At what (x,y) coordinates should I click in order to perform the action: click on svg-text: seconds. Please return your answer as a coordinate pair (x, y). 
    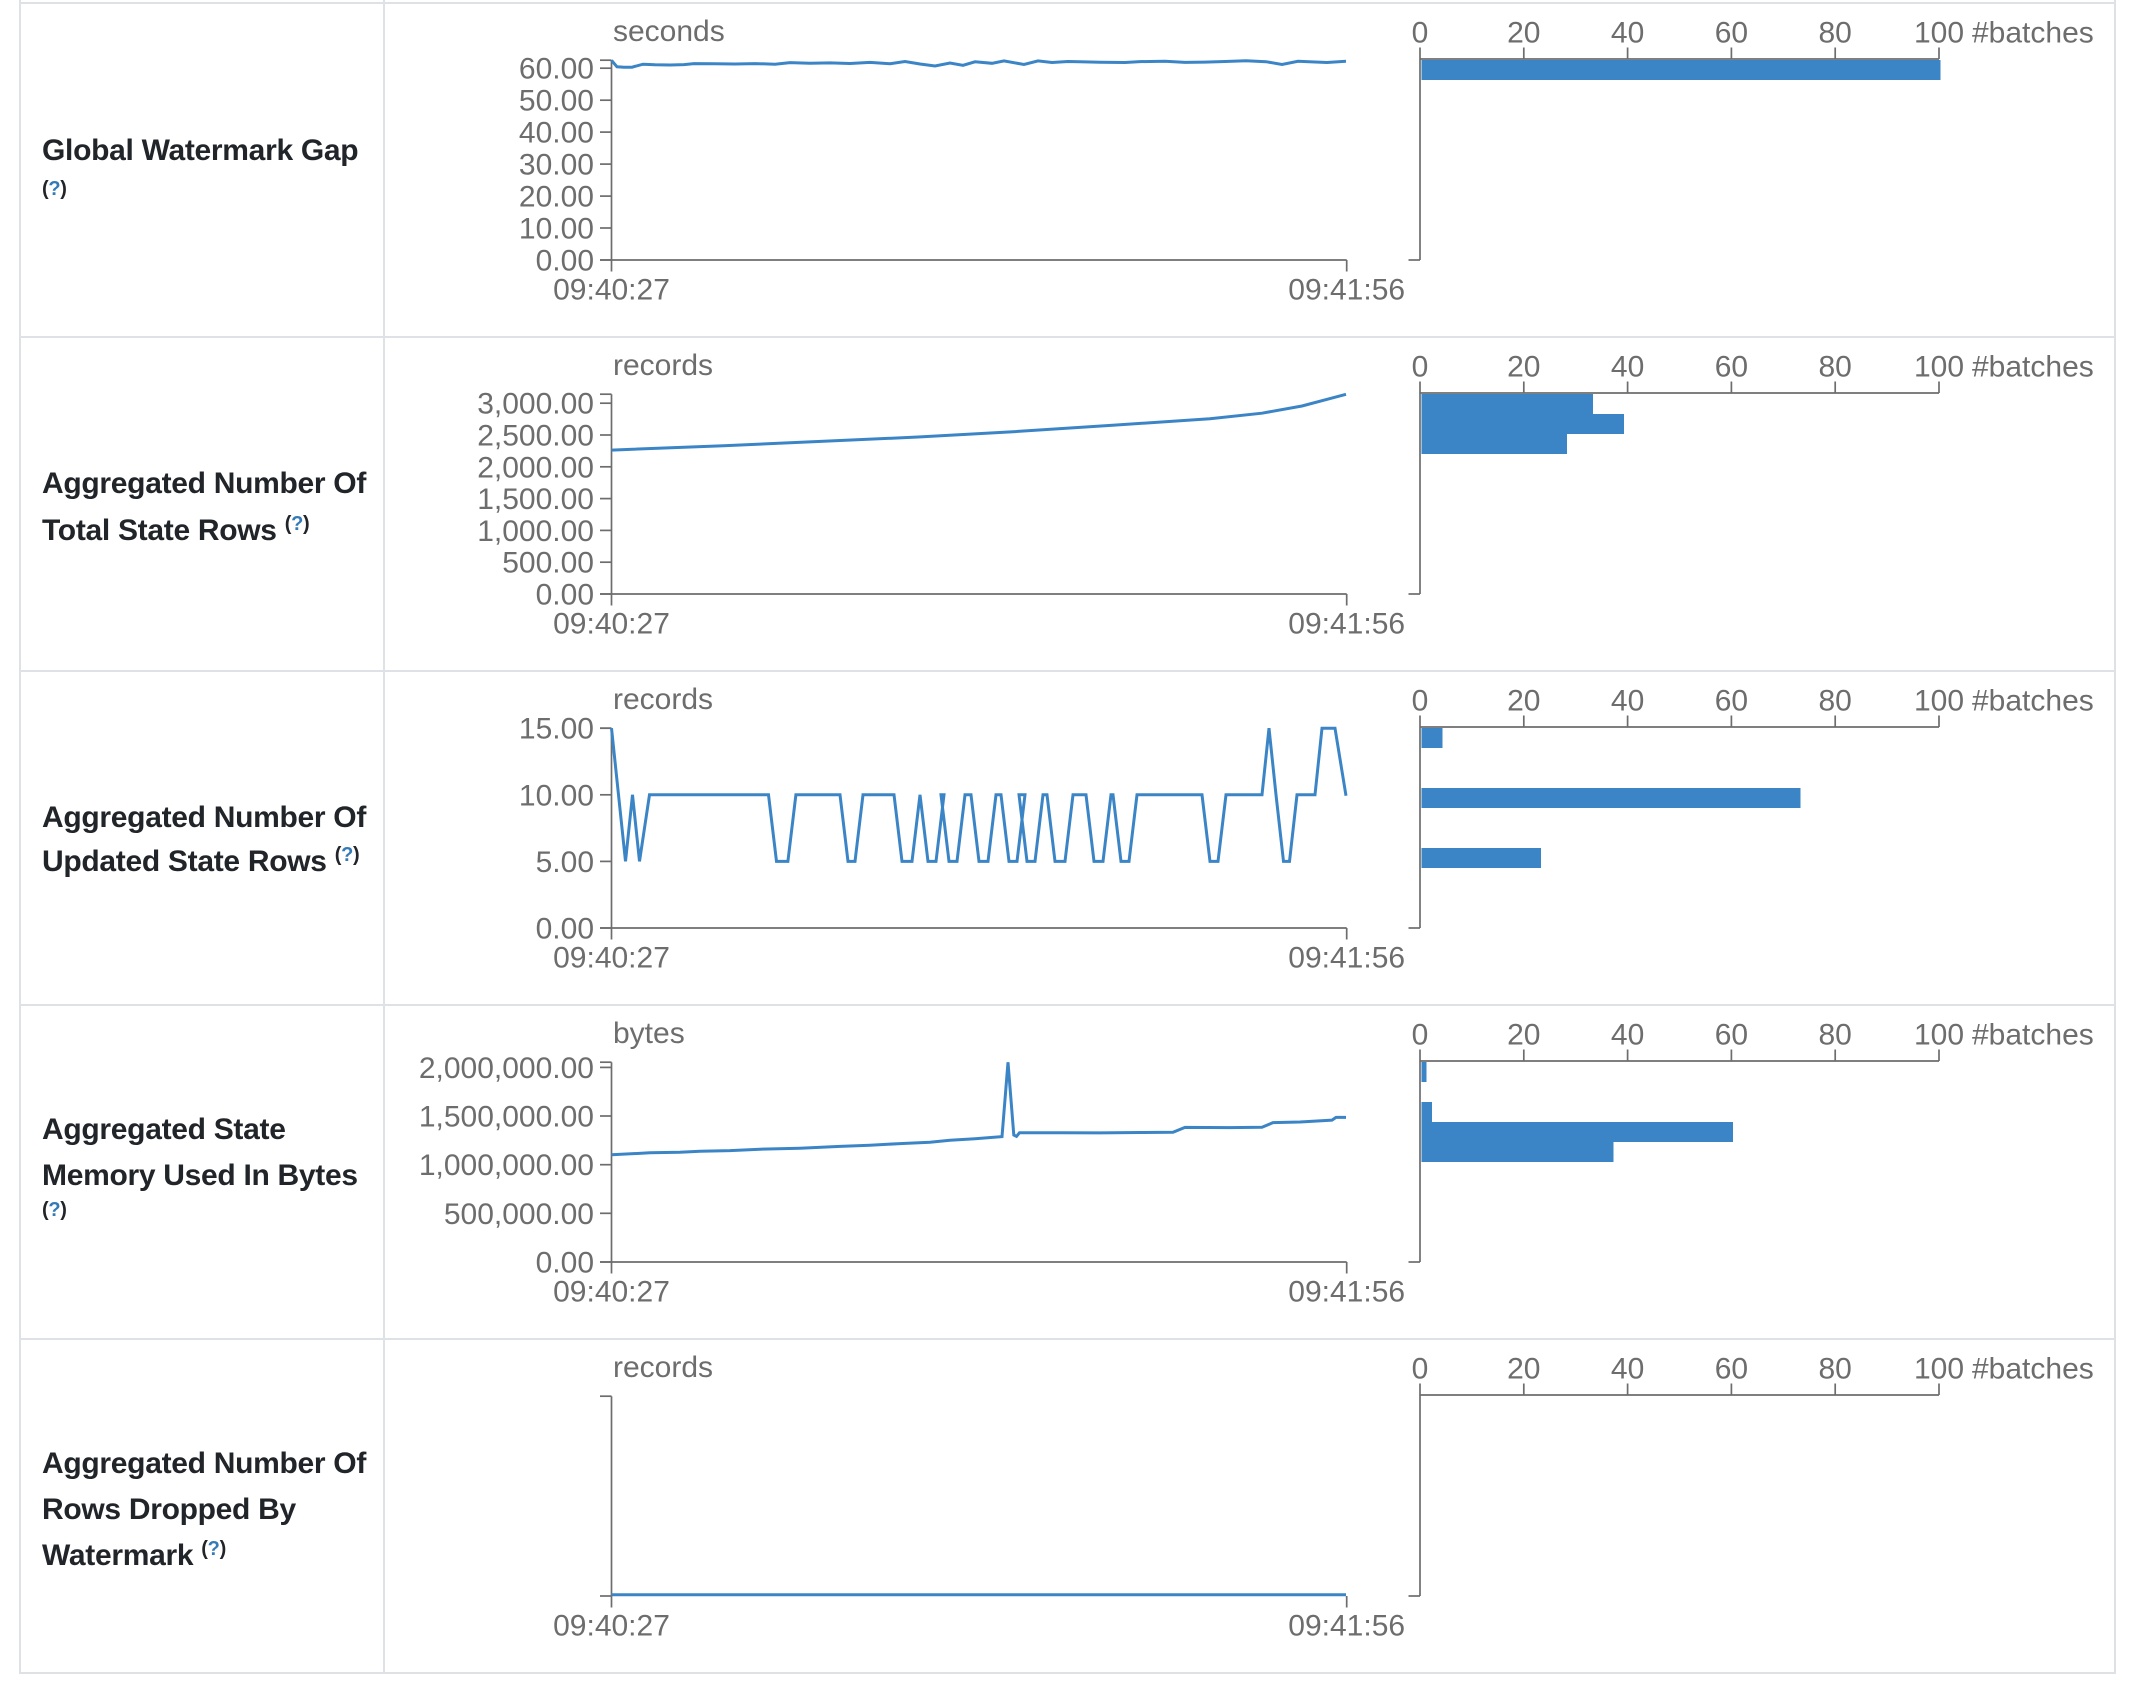
    Looking at the image, I should click on (669, 31).